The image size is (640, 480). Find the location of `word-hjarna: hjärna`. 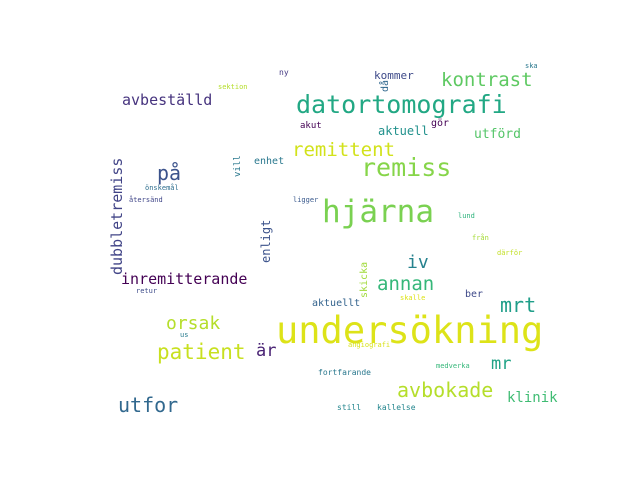

word-hjarna: hjärna is located at coordinates (378, 212).